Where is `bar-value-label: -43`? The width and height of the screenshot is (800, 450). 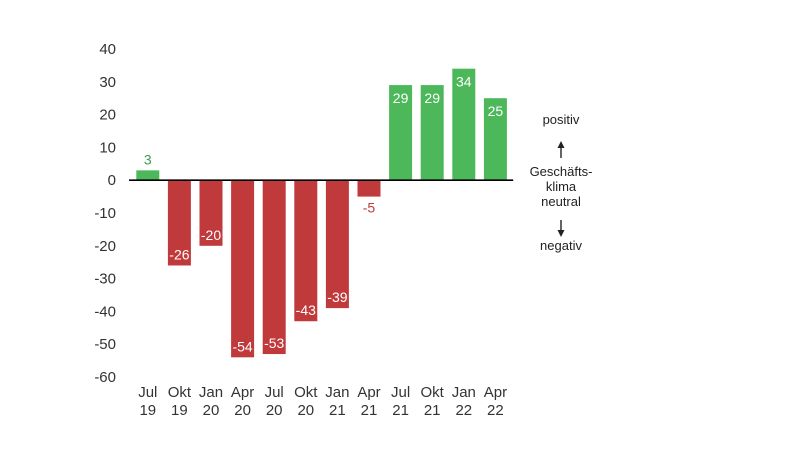
bar-value-label: -43 is located at coordinates (306, 310).